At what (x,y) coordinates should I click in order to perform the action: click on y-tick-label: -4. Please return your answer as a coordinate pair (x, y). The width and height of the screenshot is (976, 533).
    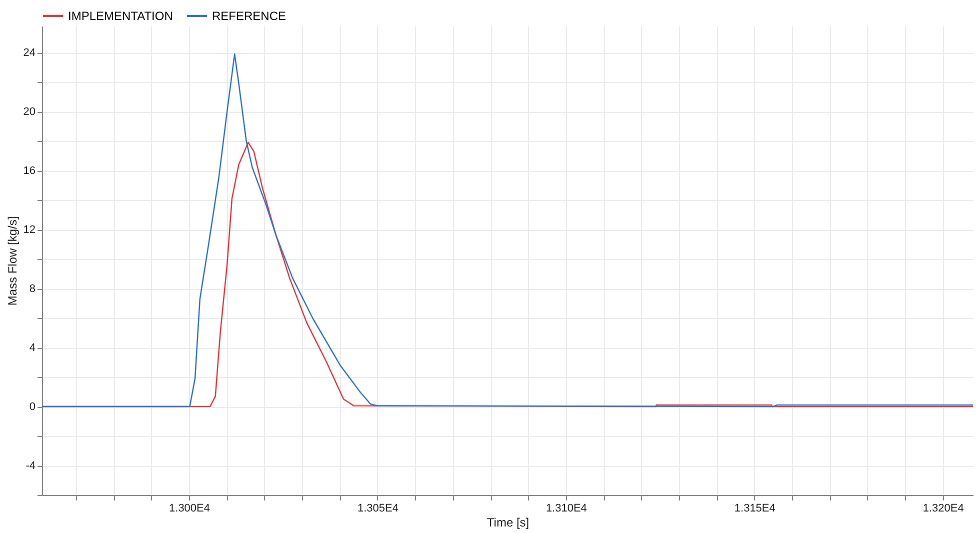
    Looking at the image, I should click on (31, 466).